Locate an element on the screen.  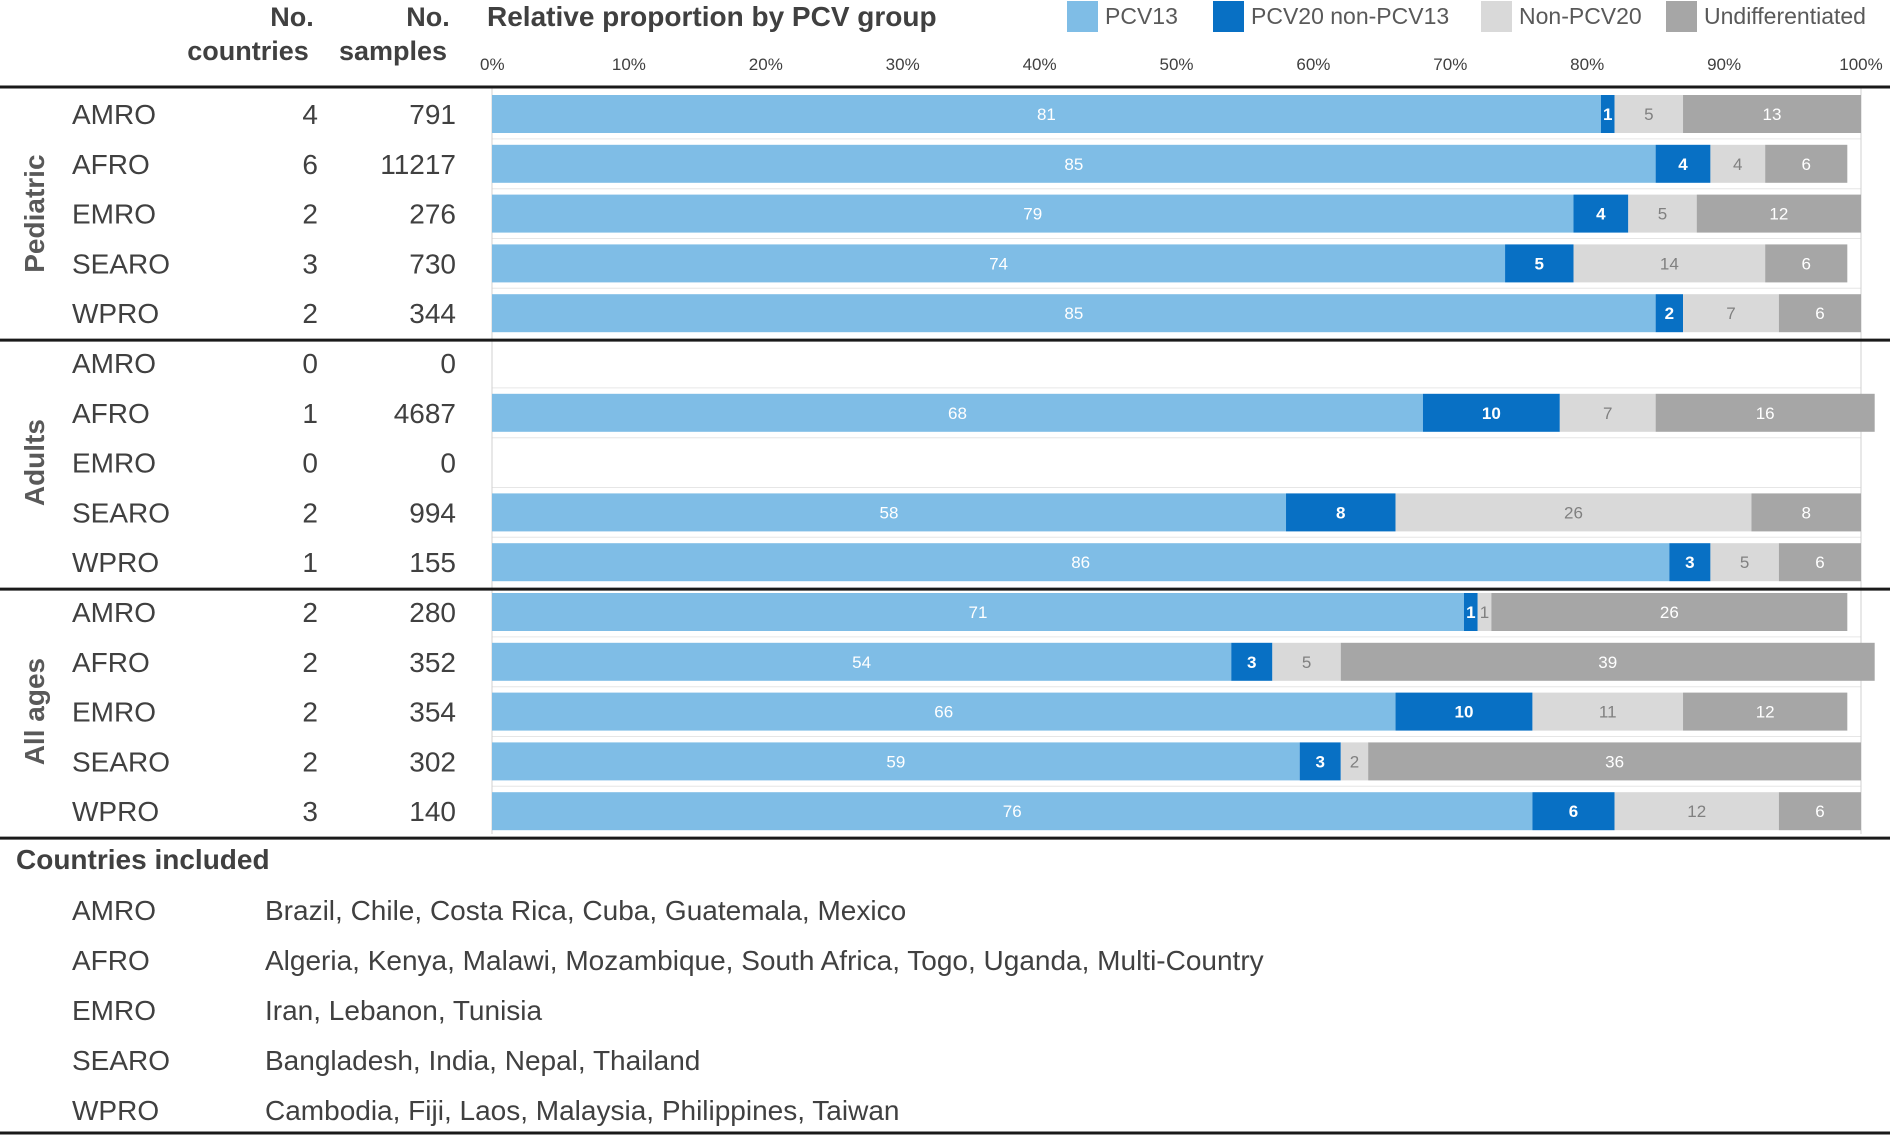
bar-segment-label: 2 is located at coordinates (1669, 313).